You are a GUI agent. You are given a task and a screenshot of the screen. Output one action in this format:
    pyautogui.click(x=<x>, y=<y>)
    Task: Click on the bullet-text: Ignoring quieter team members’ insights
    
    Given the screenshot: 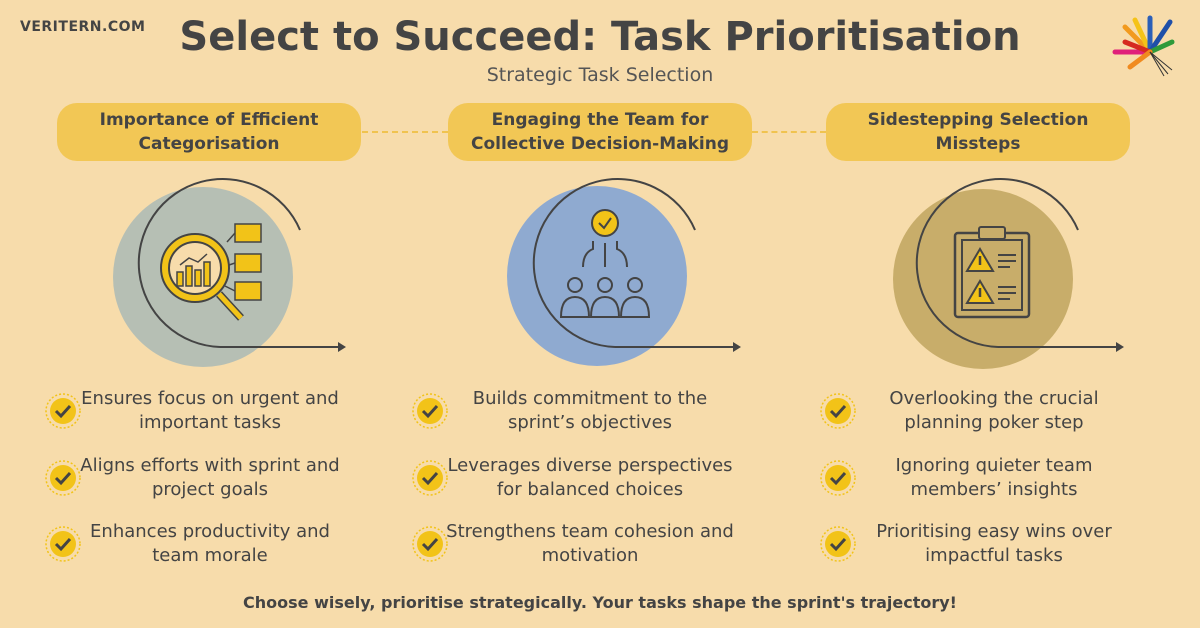 What is the action you would take?
    pyautogui.click(x=994, y=477)
    